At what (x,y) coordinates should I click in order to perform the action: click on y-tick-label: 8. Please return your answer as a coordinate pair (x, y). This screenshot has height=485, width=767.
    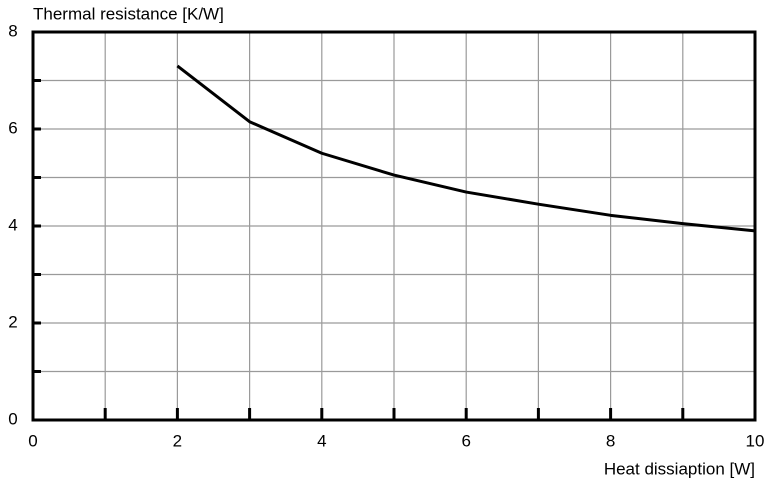
    Looking at the image, I should click on (12, 30).